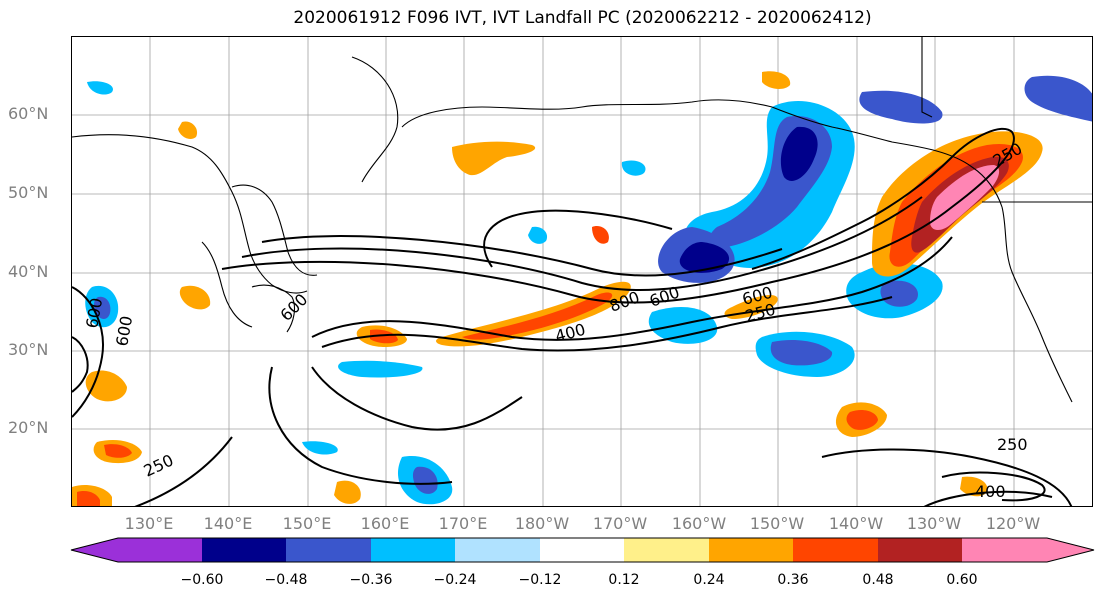 The height and width of the screenshot is (601, 1105). Describe the element at coordinates (28, 113) in the screenshot. I see `lat-label-60n: 60°N` at that location.